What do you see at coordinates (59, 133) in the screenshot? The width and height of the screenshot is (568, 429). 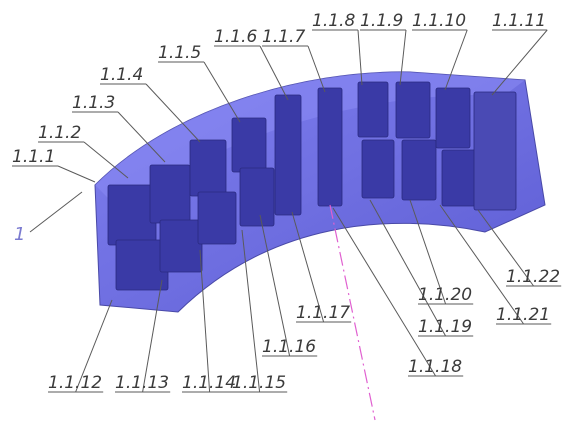 I see `callout-label: 1.1.2` at bounding box center [59, 133].